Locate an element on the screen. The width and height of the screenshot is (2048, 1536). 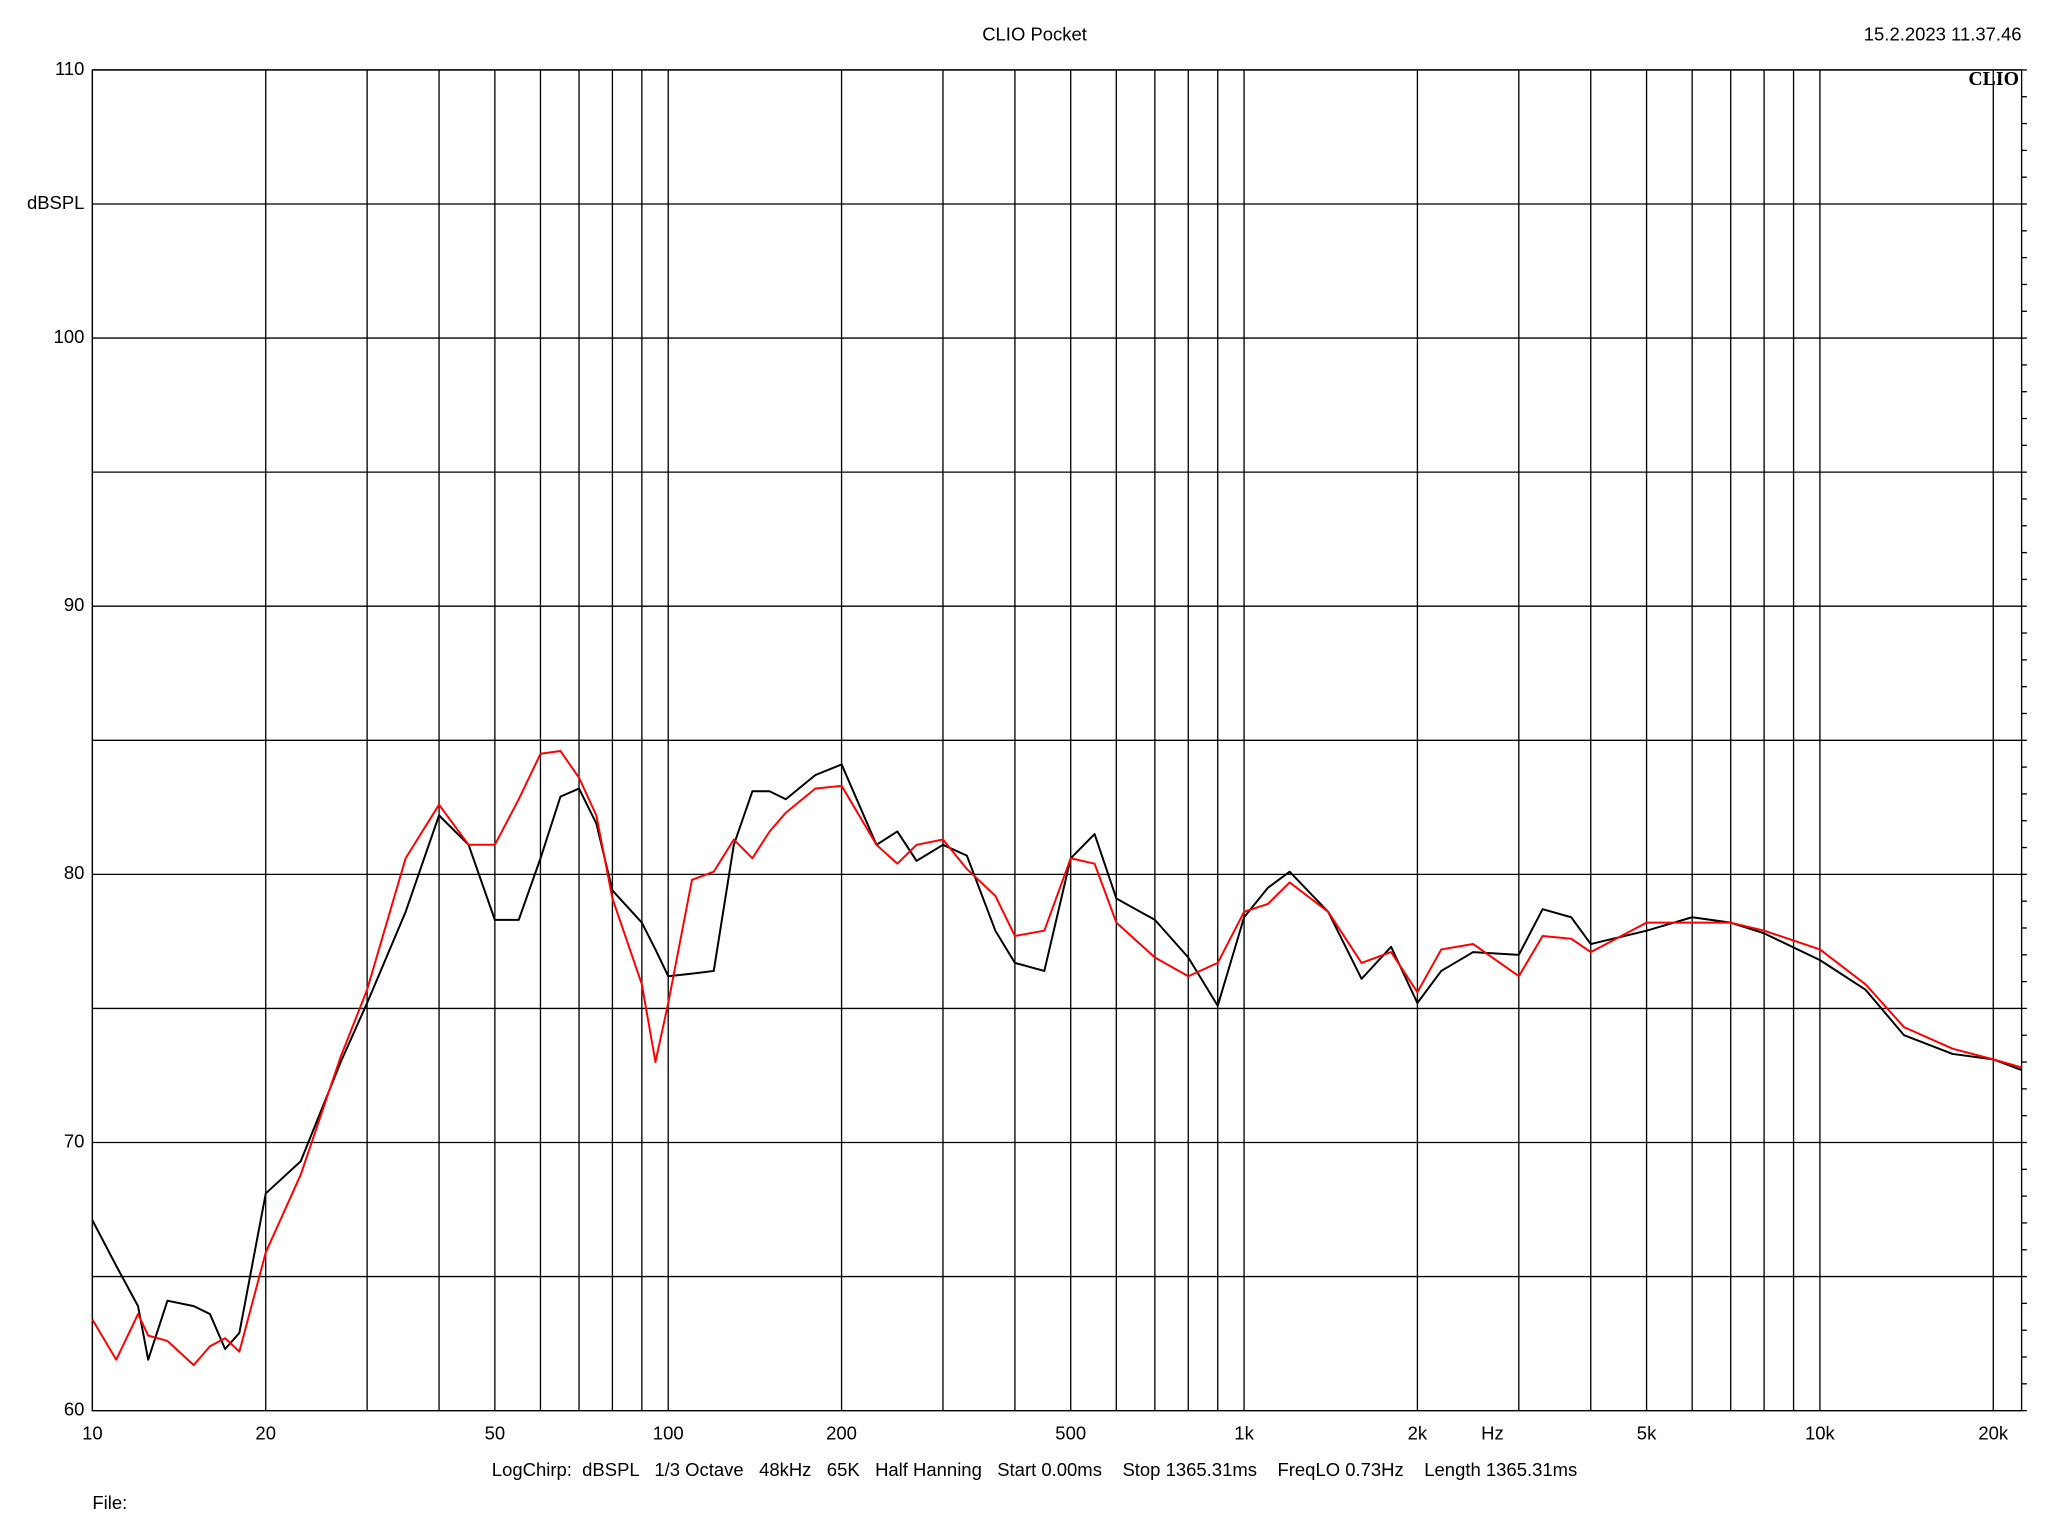
x-tick-label: 20k is located at coordinates (1993, 1432).